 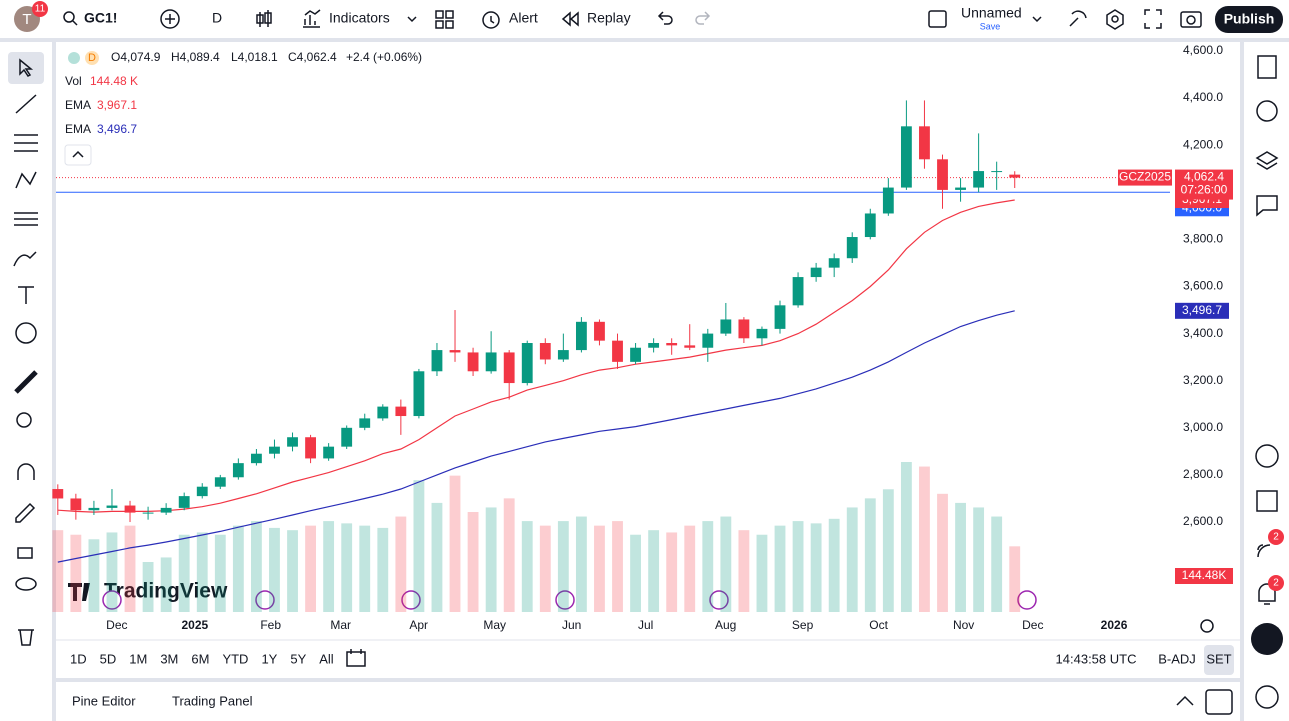 I want to click on magnet-tool, so click(x=26, y=471).